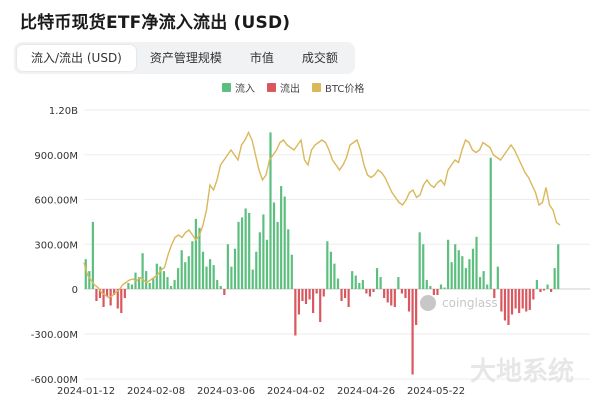  What do you see at coordinates (238, 87) in the screenshot?
I see `legend-item-inflow: 流入` at bounding box center [238, 87].